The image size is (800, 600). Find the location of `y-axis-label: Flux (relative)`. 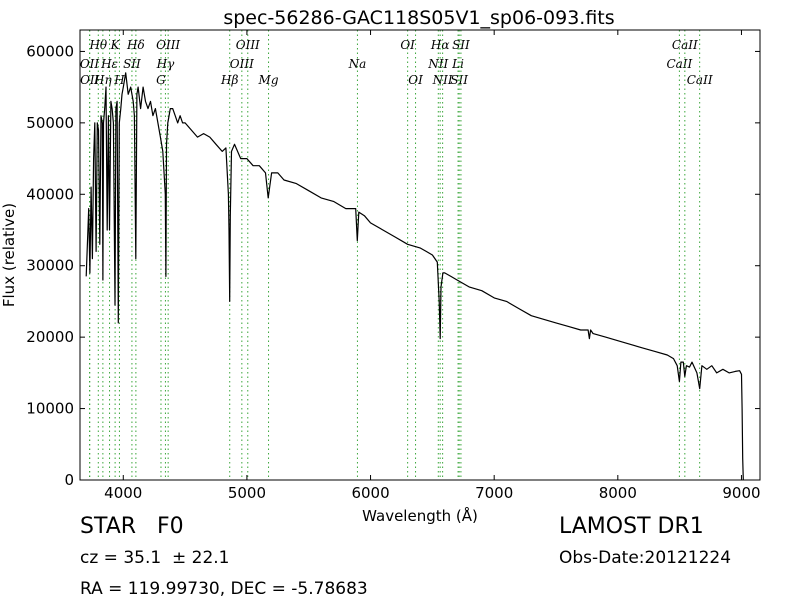

y-axis-label: Flux (relative) is located at coordinates (9, 255).